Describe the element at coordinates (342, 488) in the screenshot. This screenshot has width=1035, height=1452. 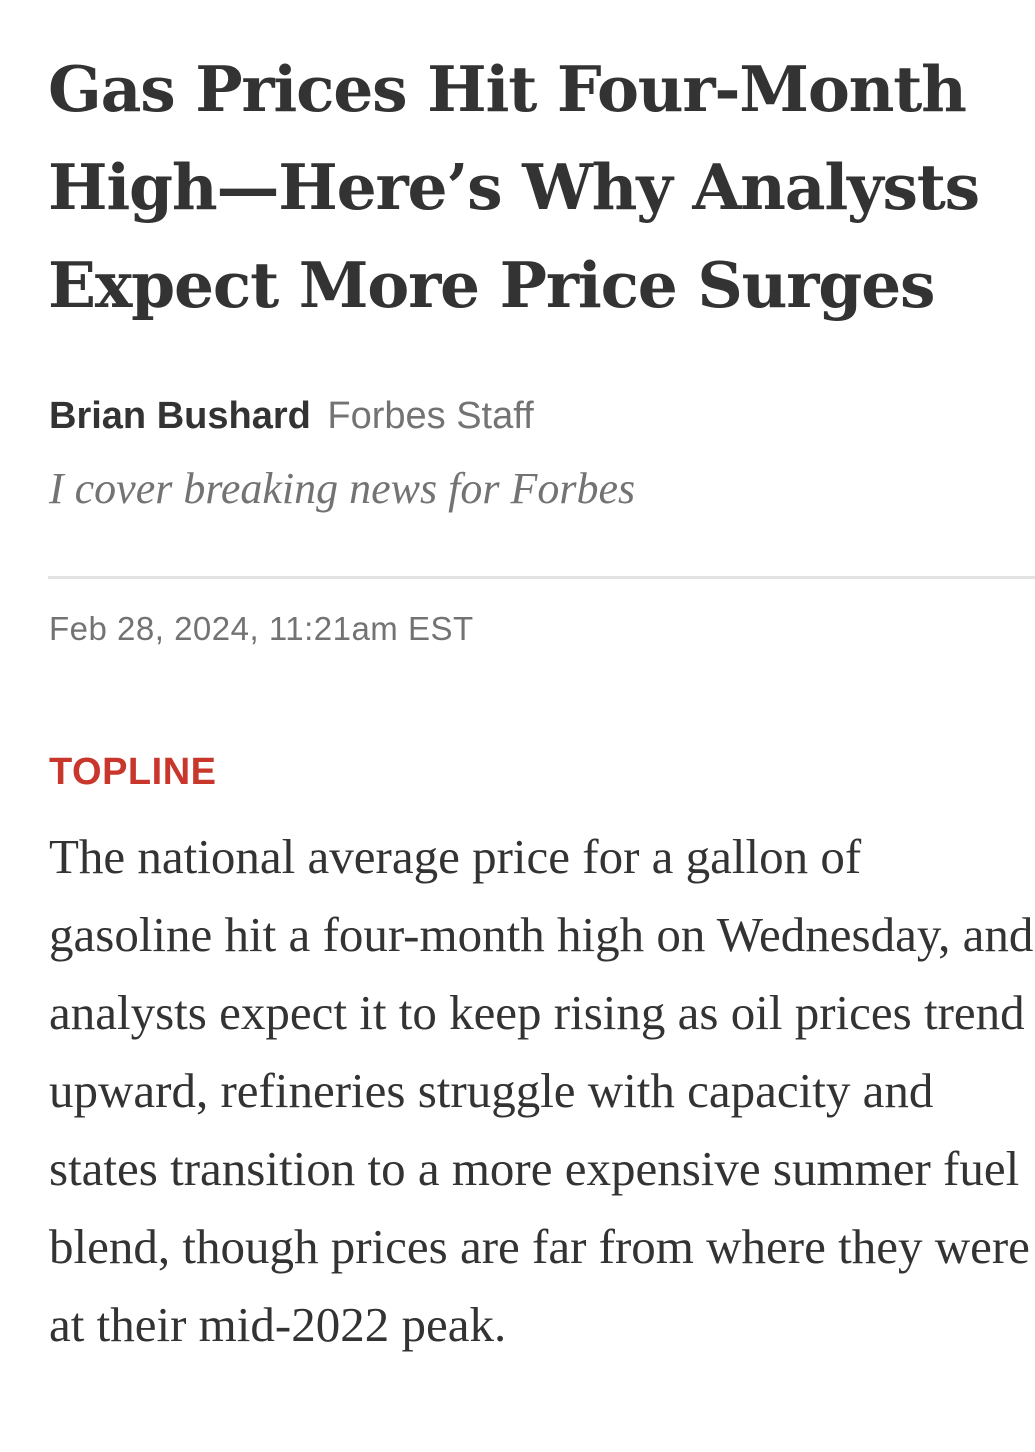
I see `author-bio: I cover breaking news for Forbes` at that location.